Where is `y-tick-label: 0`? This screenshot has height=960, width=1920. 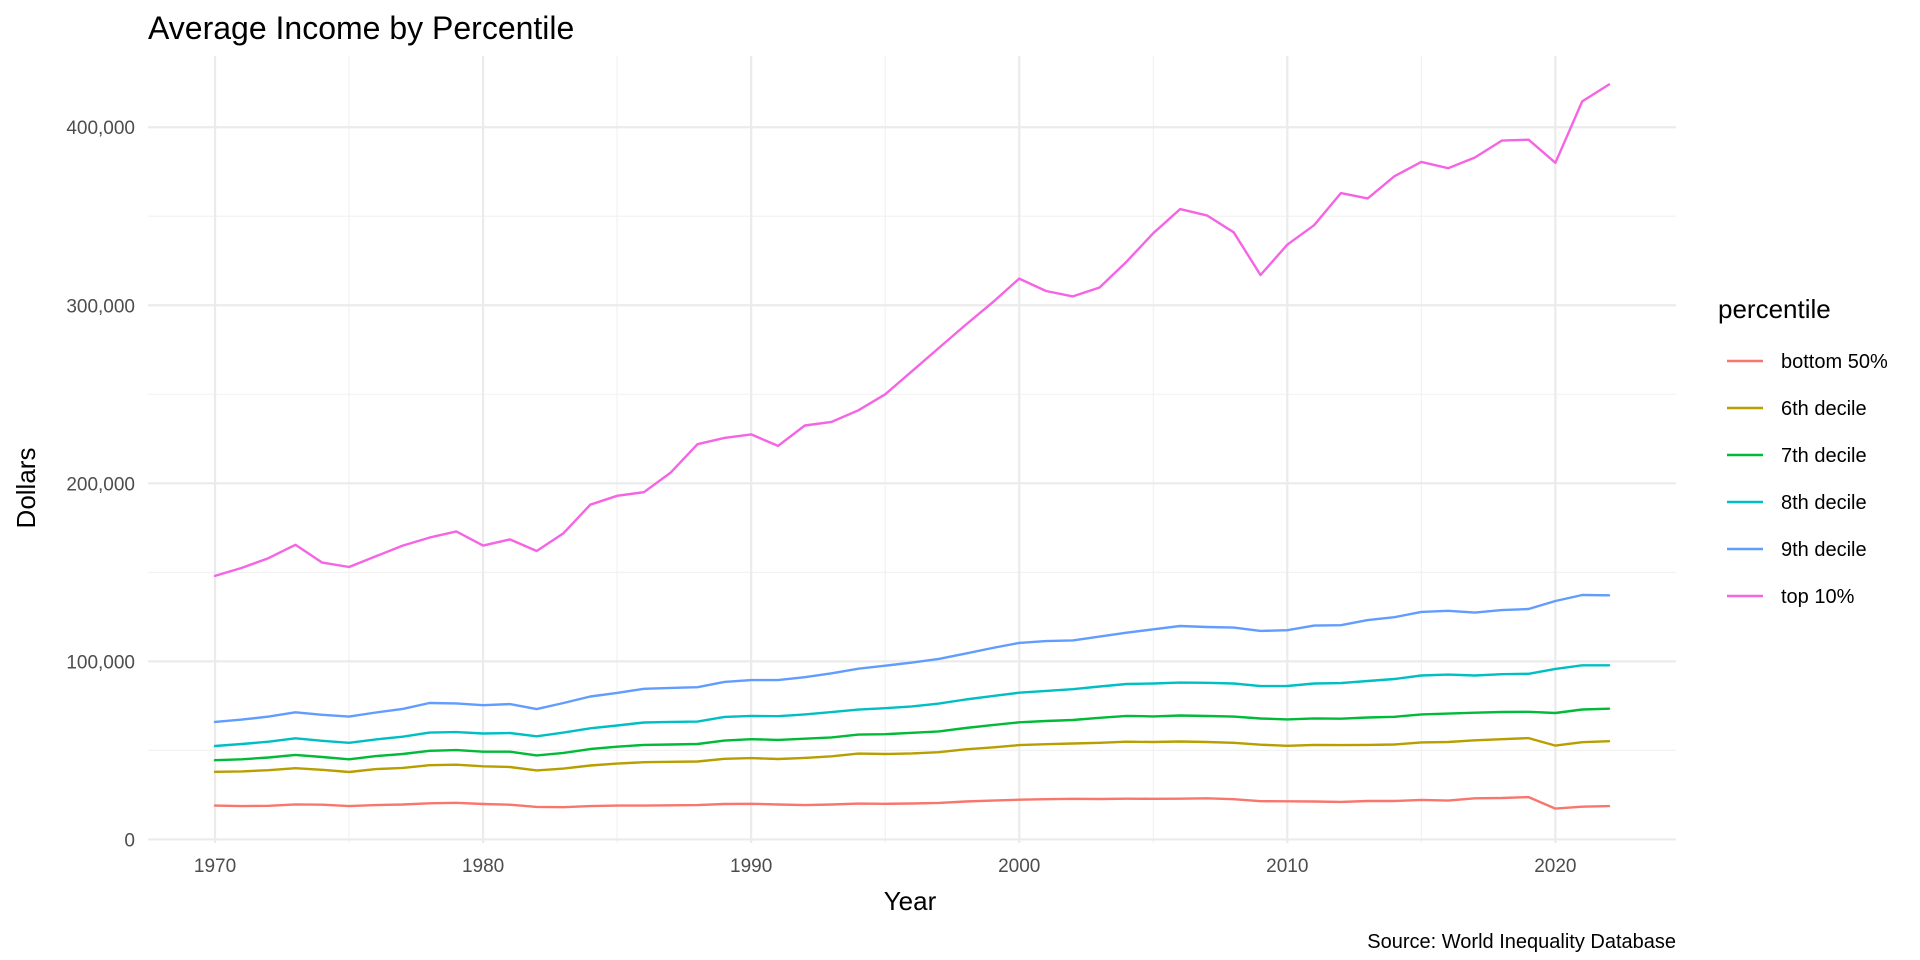
y-tick-label: 0 is located at coordinates (129, 840).